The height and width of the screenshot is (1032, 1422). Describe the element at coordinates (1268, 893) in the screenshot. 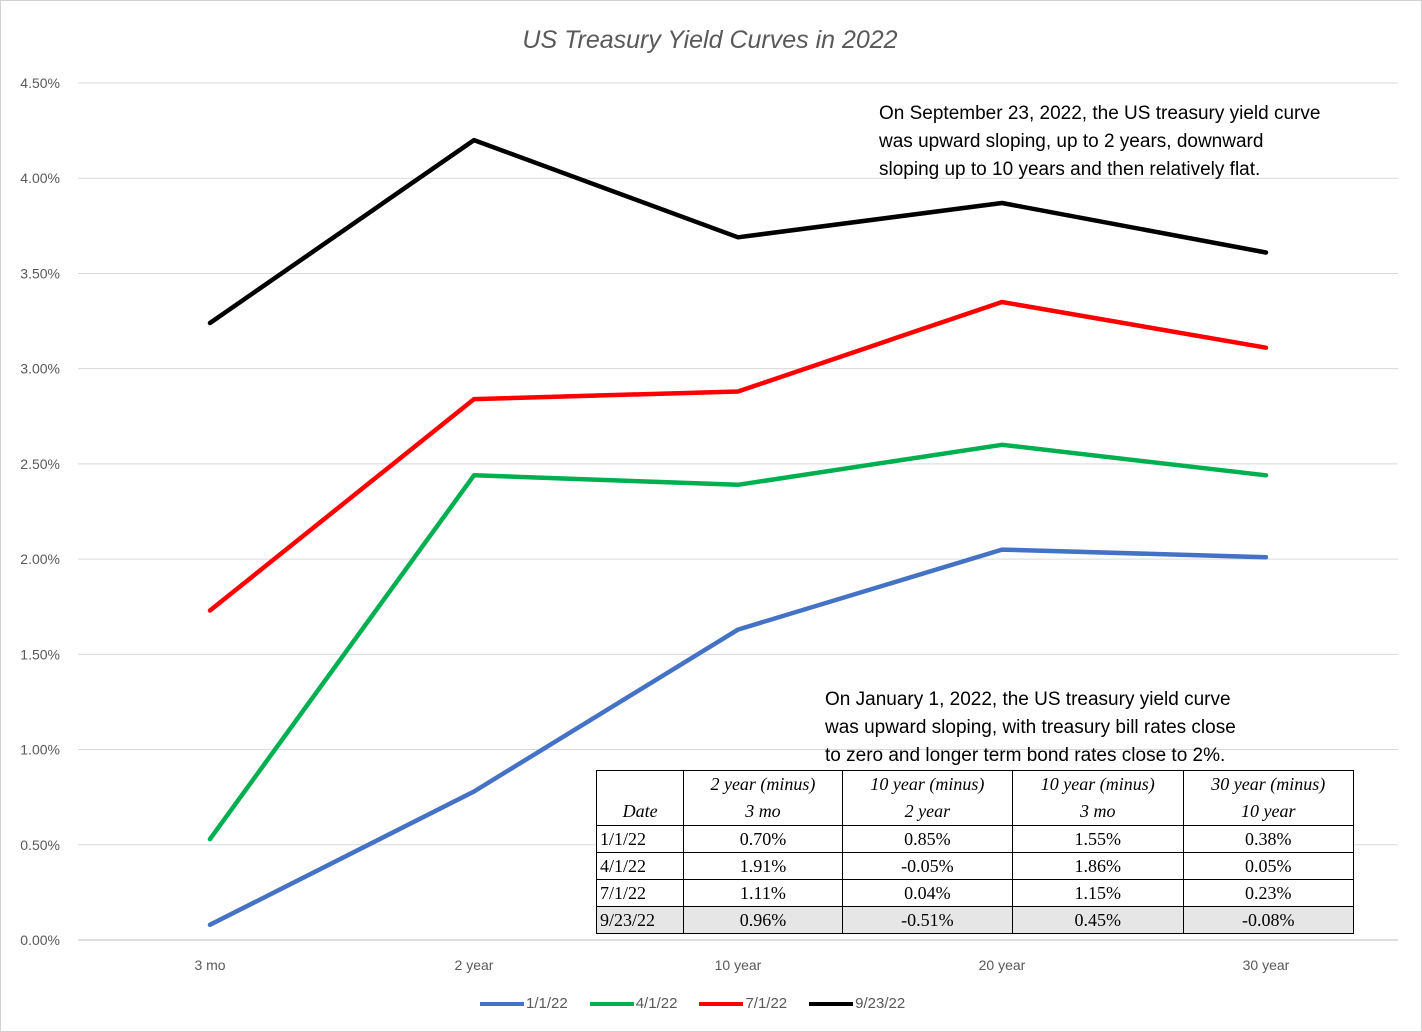

I see `table-cell: 0.23%` at that location.